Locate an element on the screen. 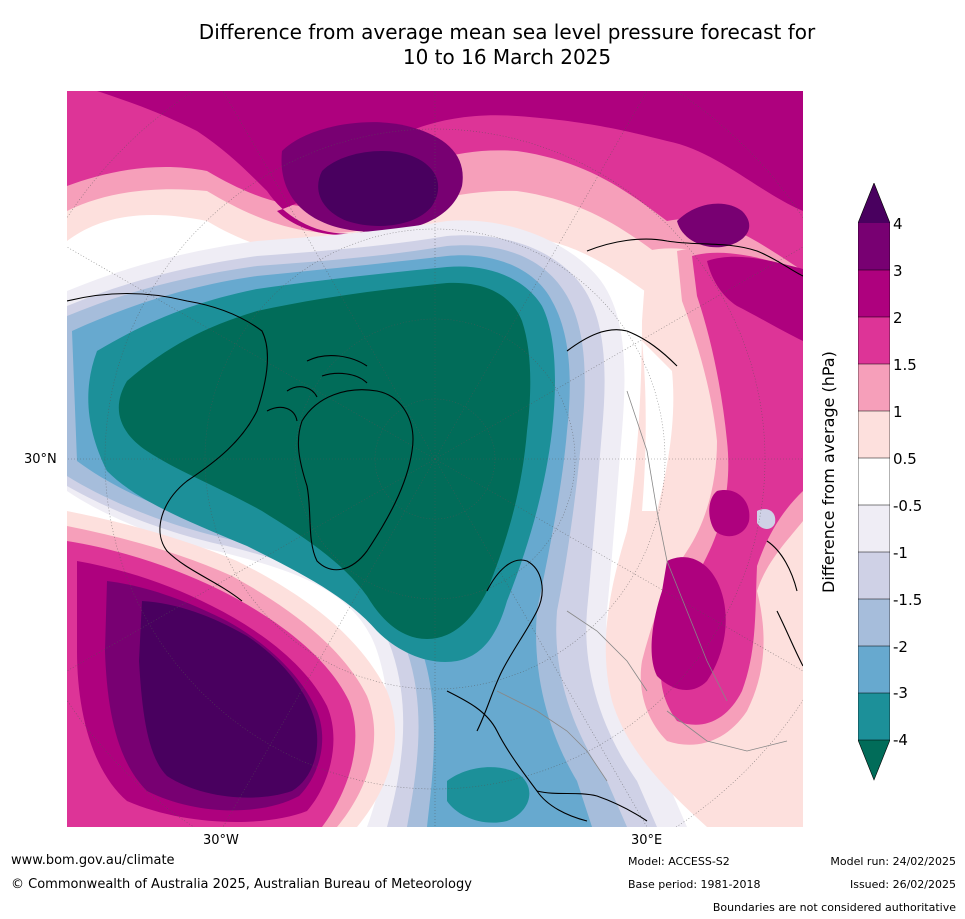 The height and width of the screenshot is (919, 965). colorbar-tick-minus-4: -4 is located at coordinates (900, 740).